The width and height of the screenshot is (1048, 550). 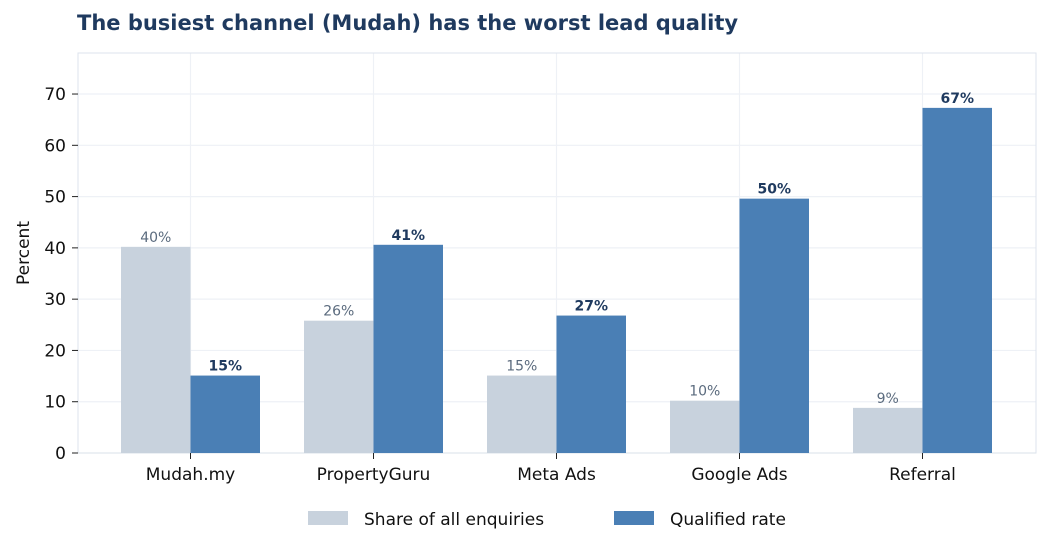 I want to click on data-label-share: 15%, so click(x=521, y=367).